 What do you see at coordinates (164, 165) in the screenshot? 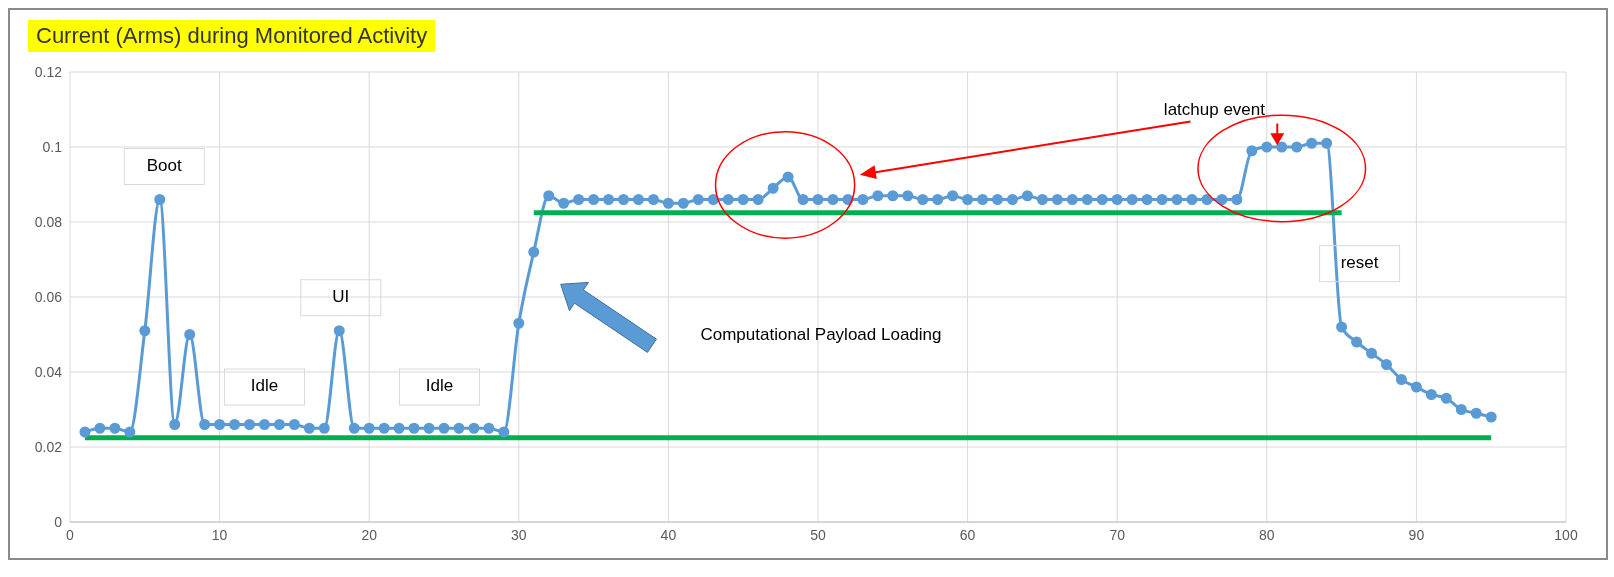
I see `annotation: Boot` at bounding box center [164, 165].